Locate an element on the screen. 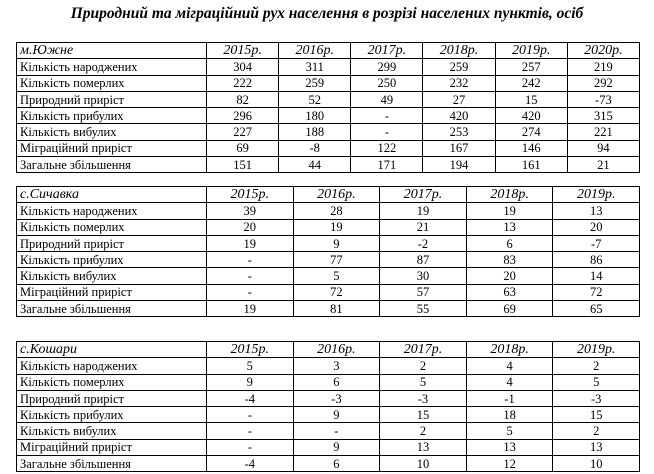 This screenshot has width=654, height=474. row-label: Кількість померлих is located at coordinates (111, 83).